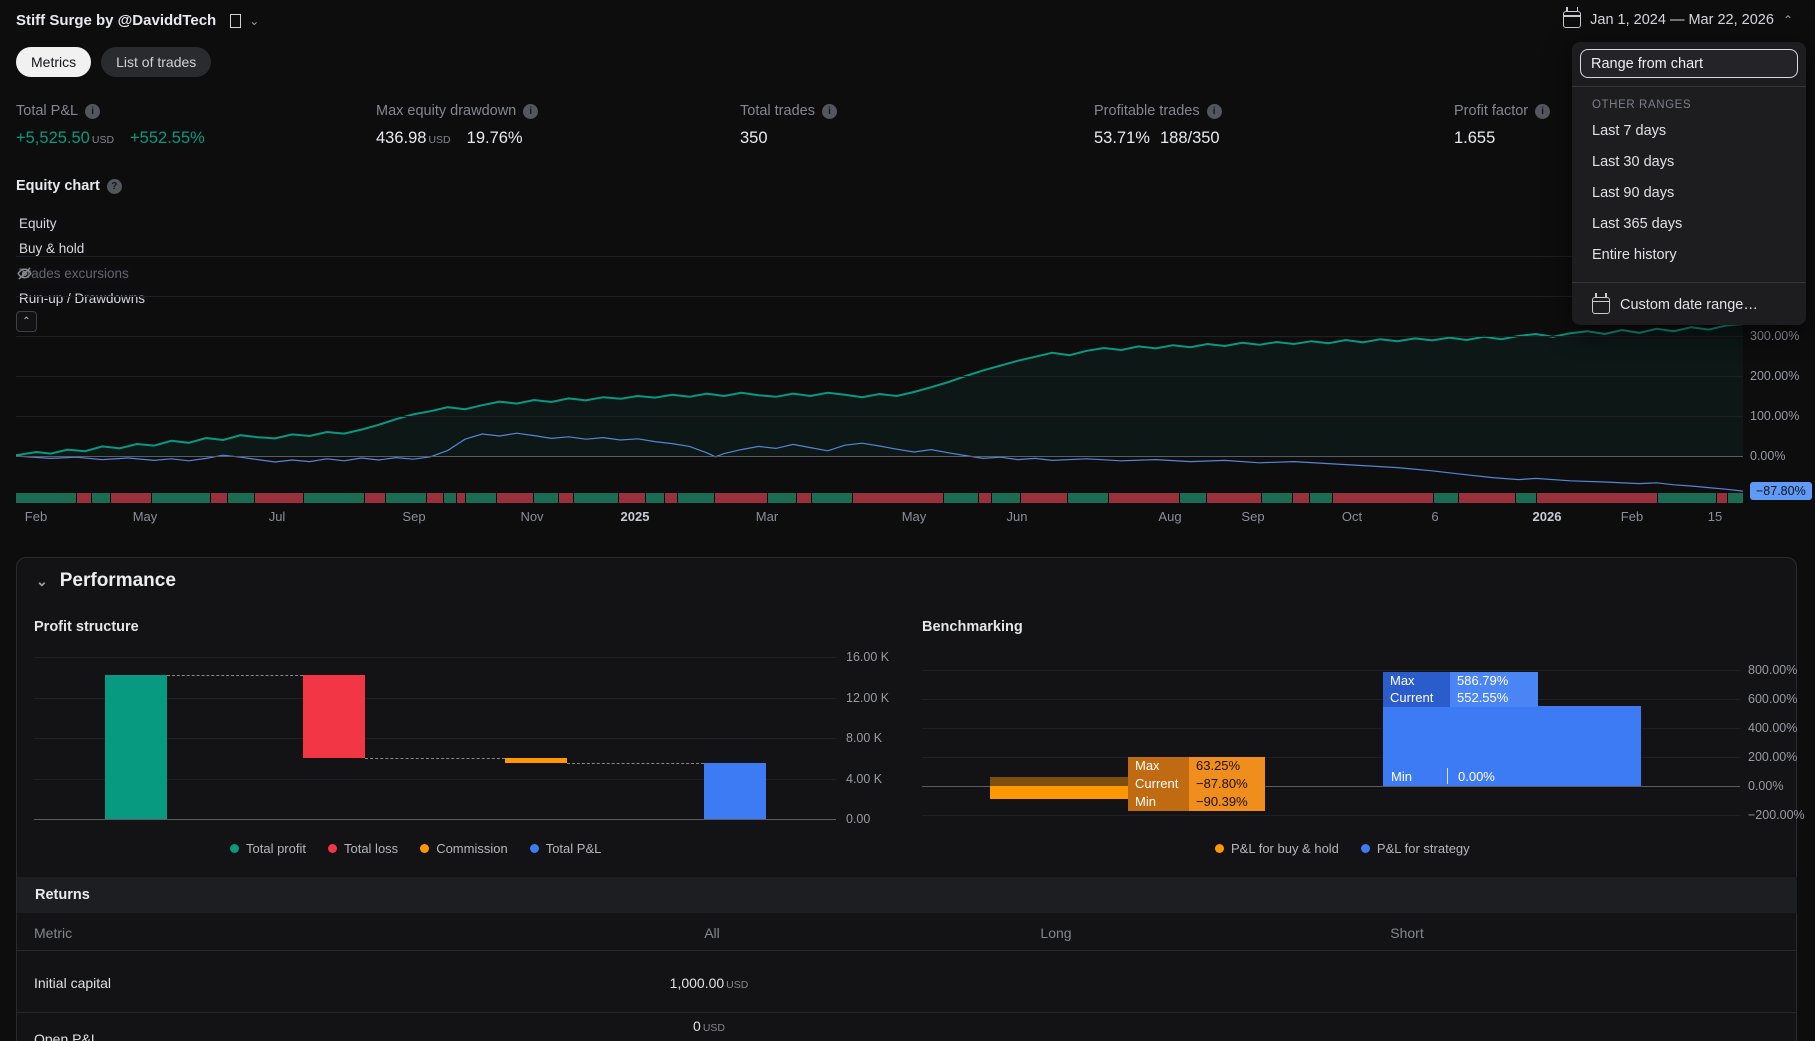 The height and width of the screenshot is (1041, 1815). I want to click on date-range-control: Jan 1, 2024 — Mar 22, 2026 ⌃, so click(1678, 17).